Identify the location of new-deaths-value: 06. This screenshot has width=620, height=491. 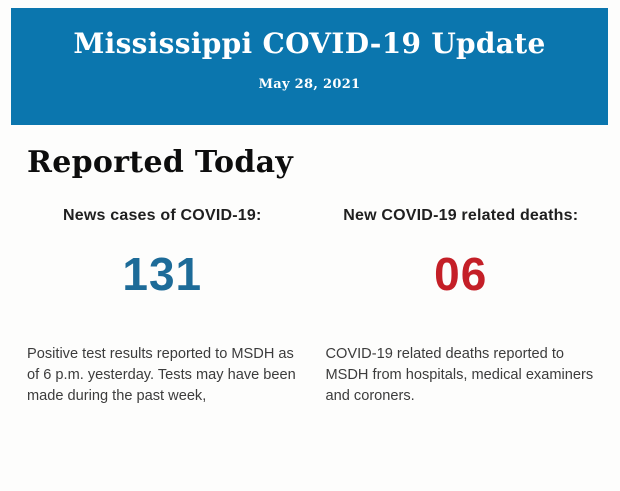
(461, 274).